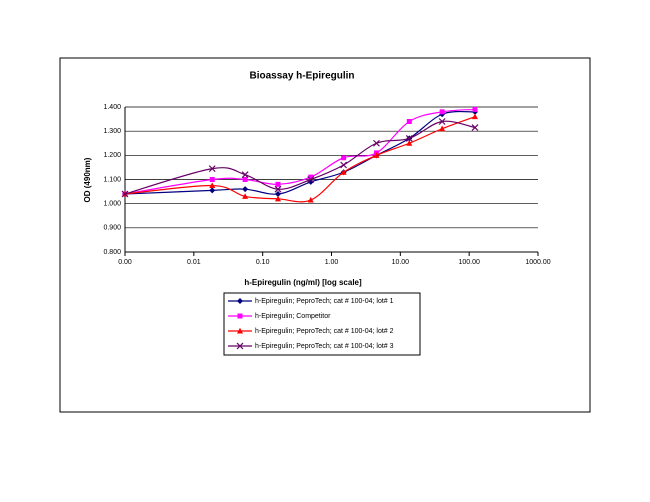 The width and height of the screenshot is (650, 502). Describe the element at coordinates (293, 316) in the screenshot. I see `legend-label: h-Epiregulin; Competitor` at that location.